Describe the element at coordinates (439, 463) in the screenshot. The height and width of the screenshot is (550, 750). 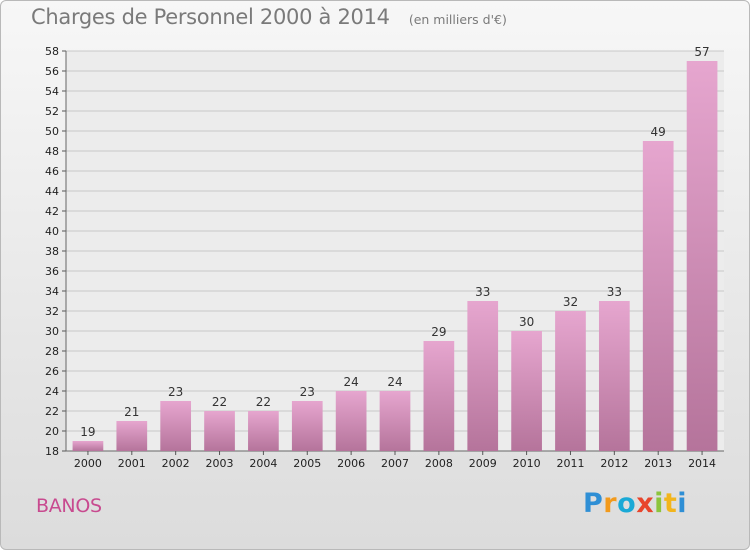
I see `x-tick-label: 2008` at that location.